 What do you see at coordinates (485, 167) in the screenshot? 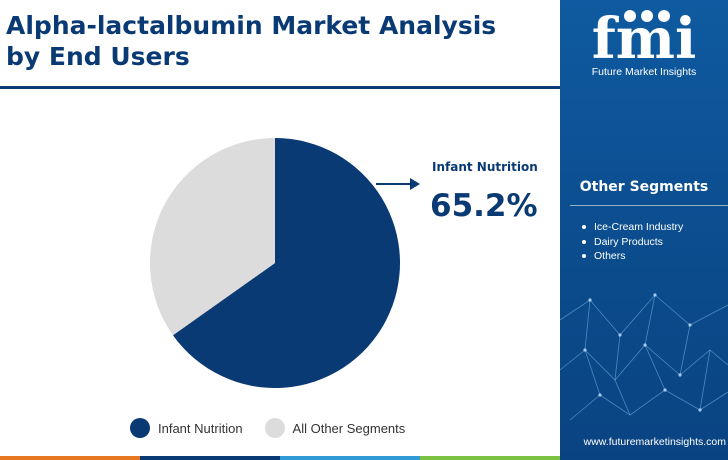
I see `callout-label: Infant Nutrition` at bounding box center [485, 167].